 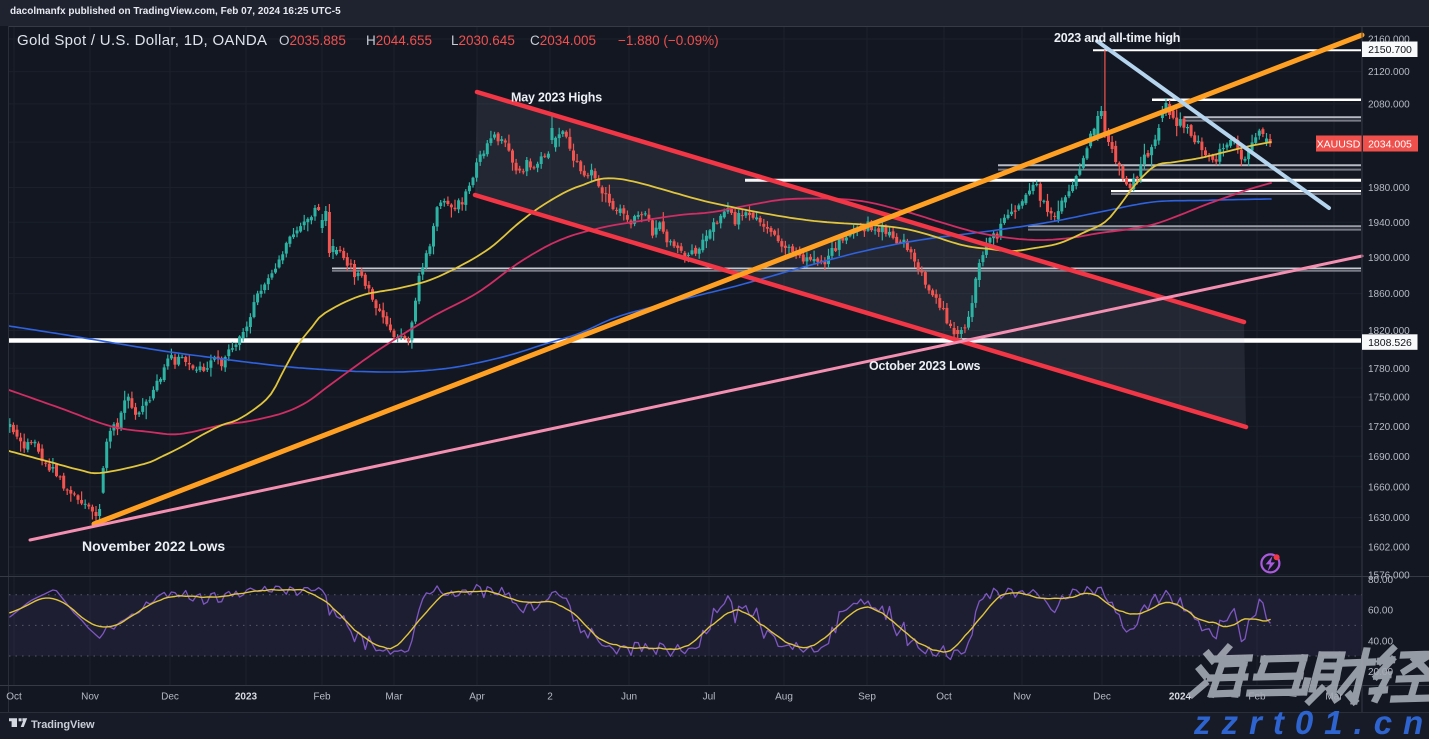 What do you see at coordinates (1311, 721) in the screenshot?
I see `svg-text: zzrt01.cn` at bounding box center [1311, 721].